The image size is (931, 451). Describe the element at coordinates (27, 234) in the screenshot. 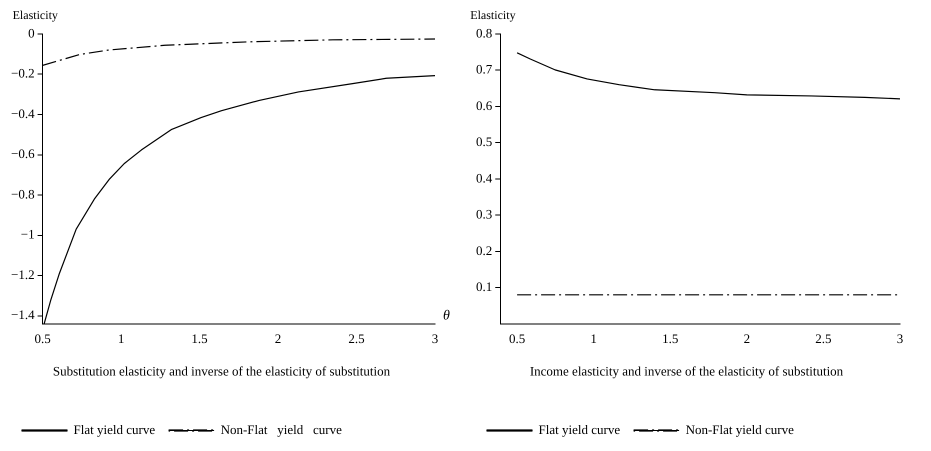

I see `y-tick-label: −1` at that location.